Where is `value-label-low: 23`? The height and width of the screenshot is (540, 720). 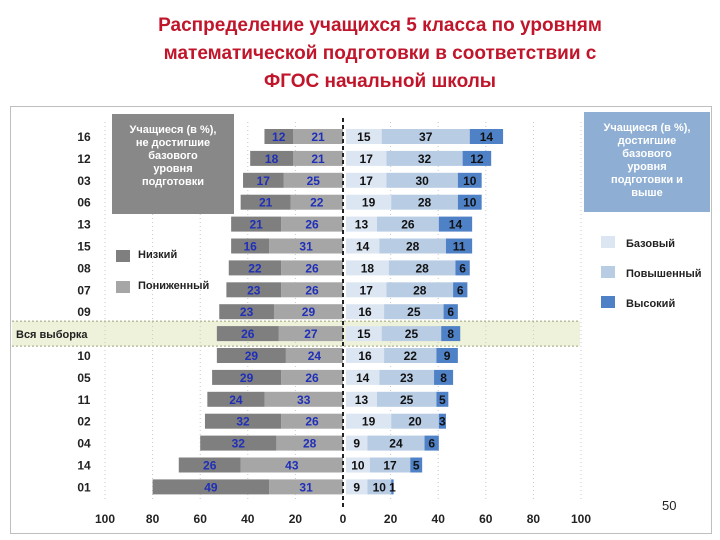 value-label-low: 23 is located at coordinates (247, 312).